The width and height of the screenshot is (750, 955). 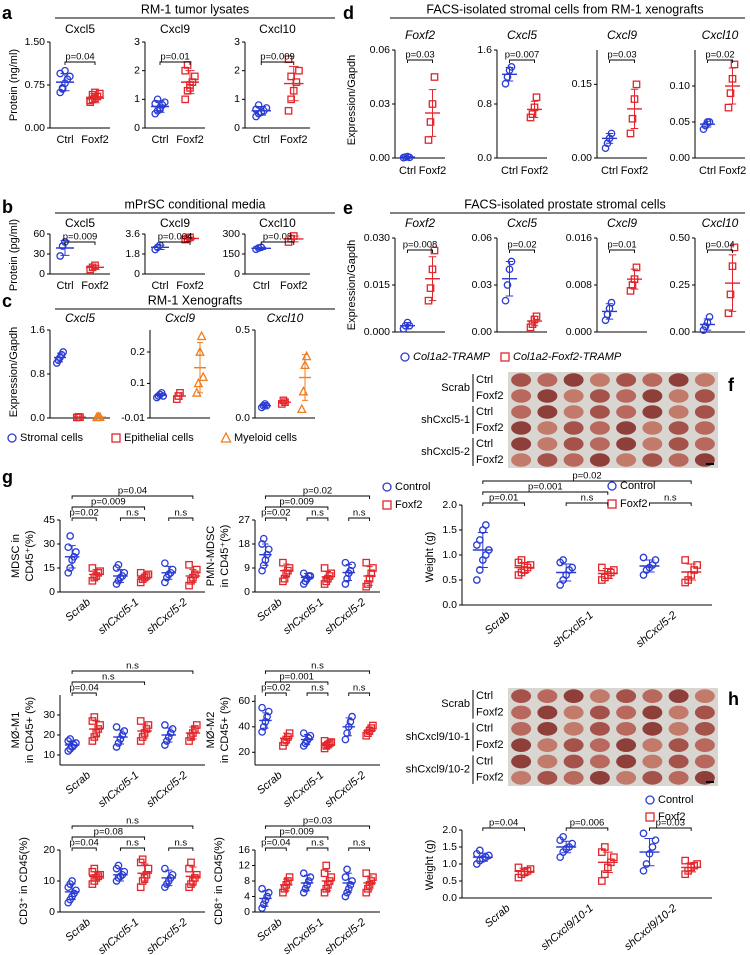 I want to click on y-tick-label: 2.0, so click(x=449, y=505).